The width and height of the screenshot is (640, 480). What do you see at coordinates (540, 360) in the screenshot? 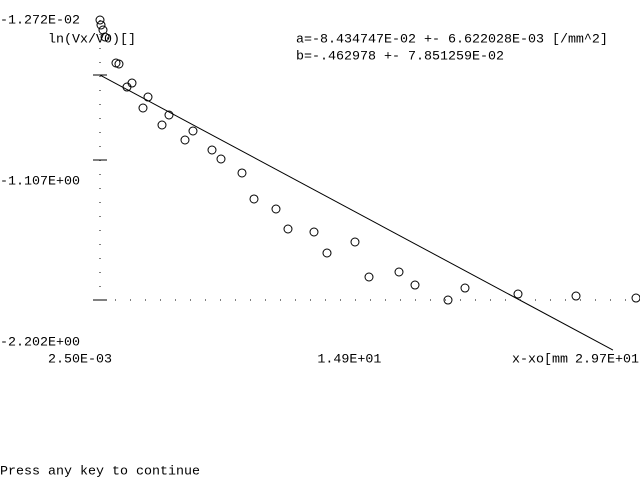
I see `x-axis-label: x-xo[mm` at bounding box center [540, 360].